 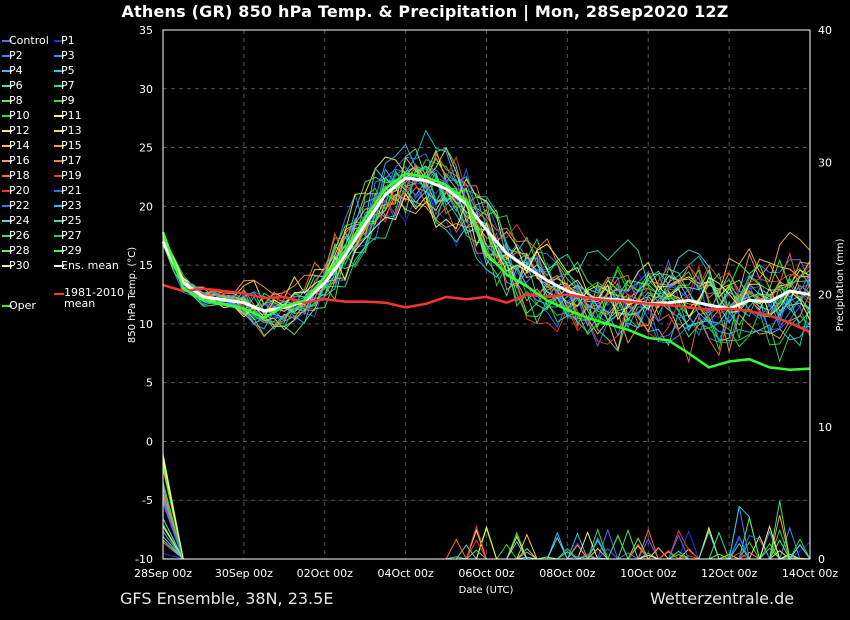 What do you see at coordinates (16, 85) in the screenshot?
I see `legend-label: P6` at bounding box center [16, 85].